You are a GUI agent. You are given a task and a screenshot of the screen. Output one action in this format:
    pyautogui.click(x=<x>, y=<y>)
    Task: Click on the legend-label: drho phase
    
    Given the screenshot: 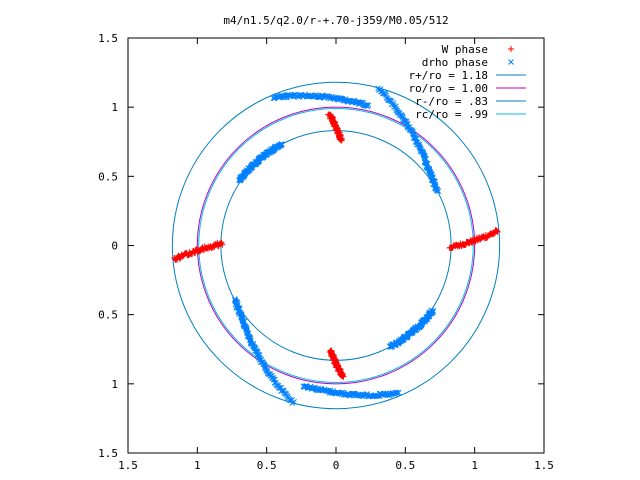 What is the action you would take?
    pyautogui.click(x=455, y=62)
    